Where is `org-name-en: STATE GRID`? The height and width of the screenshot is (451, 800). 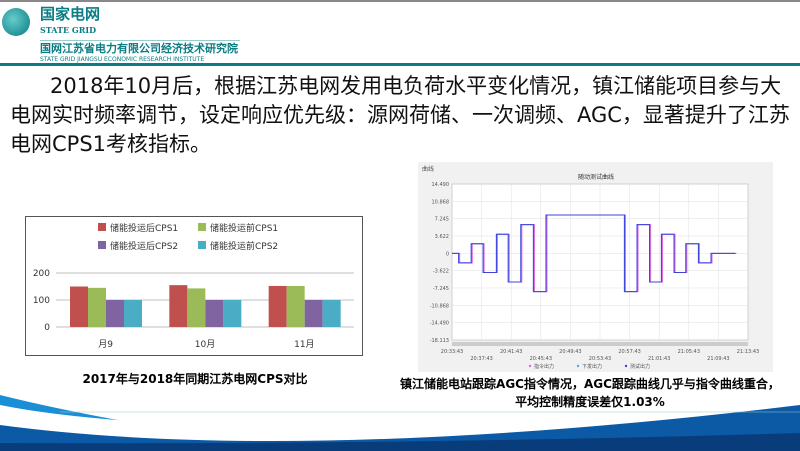
org-name-en: STATE GRID is located at coordinates (68, 30).